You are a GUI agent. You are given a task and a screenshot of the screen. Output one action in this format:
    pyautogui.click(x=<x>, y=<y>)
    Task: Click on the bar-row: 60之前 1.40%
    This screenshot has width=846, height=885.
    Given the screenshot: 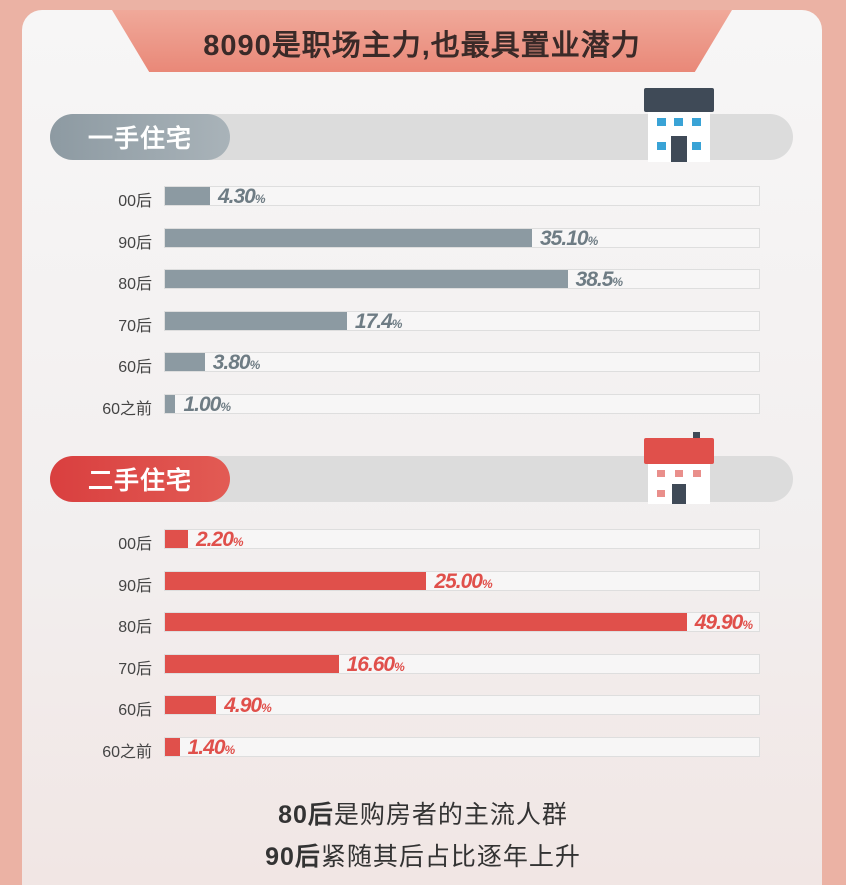 What is the action you would take?
    pyautogui.click(x=423, y=748)
    